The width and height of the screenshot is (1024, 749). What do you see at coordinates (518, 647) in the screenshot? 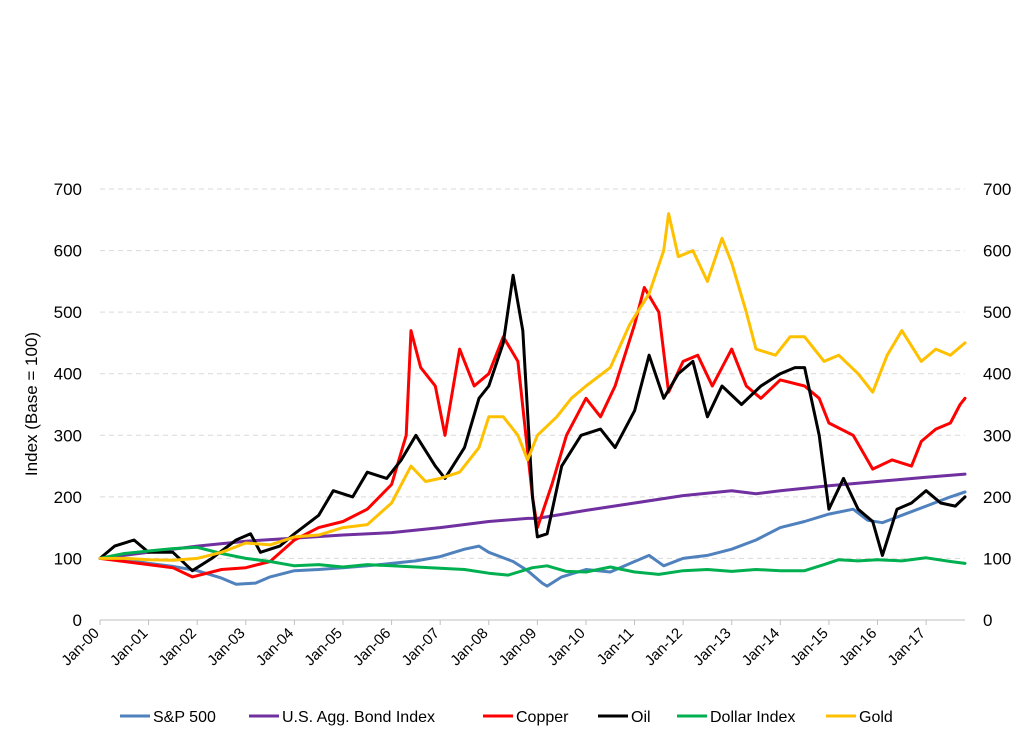
I see `x-tick-label: Jan-09` at bounding box center [518, 647].